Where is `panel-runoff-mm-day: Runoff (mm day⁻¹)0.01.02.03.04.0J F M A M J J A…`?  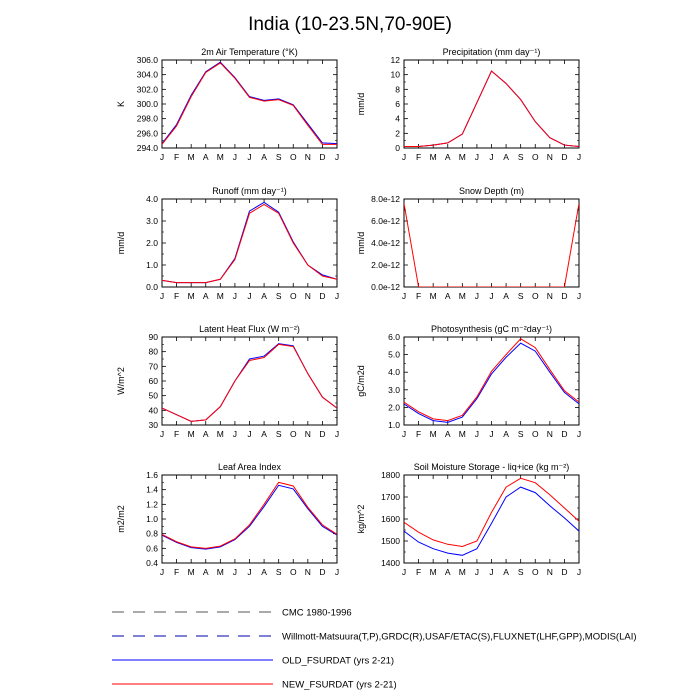
panel-runoff-mm-day: Runoff (mm day⁻¹)0.01.02.03.04.0J F M A M J J A… is located at coordinates (227, 243).